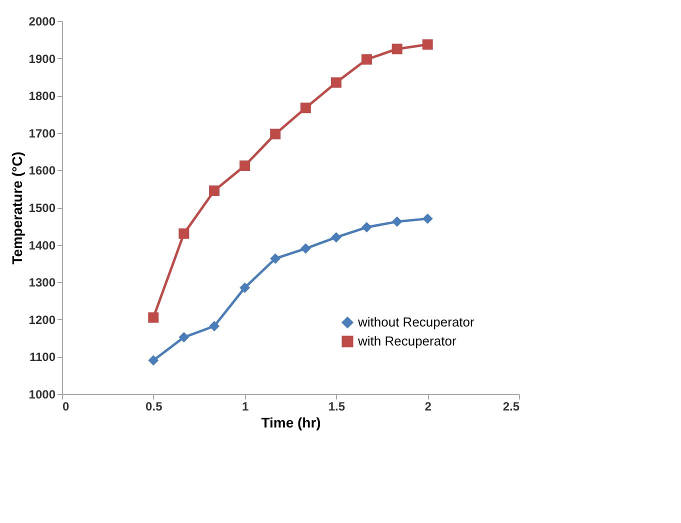 The width and height of the screenshot is (681, 523). I want to click on x-tick-label: 0.5, so click(154, 407).